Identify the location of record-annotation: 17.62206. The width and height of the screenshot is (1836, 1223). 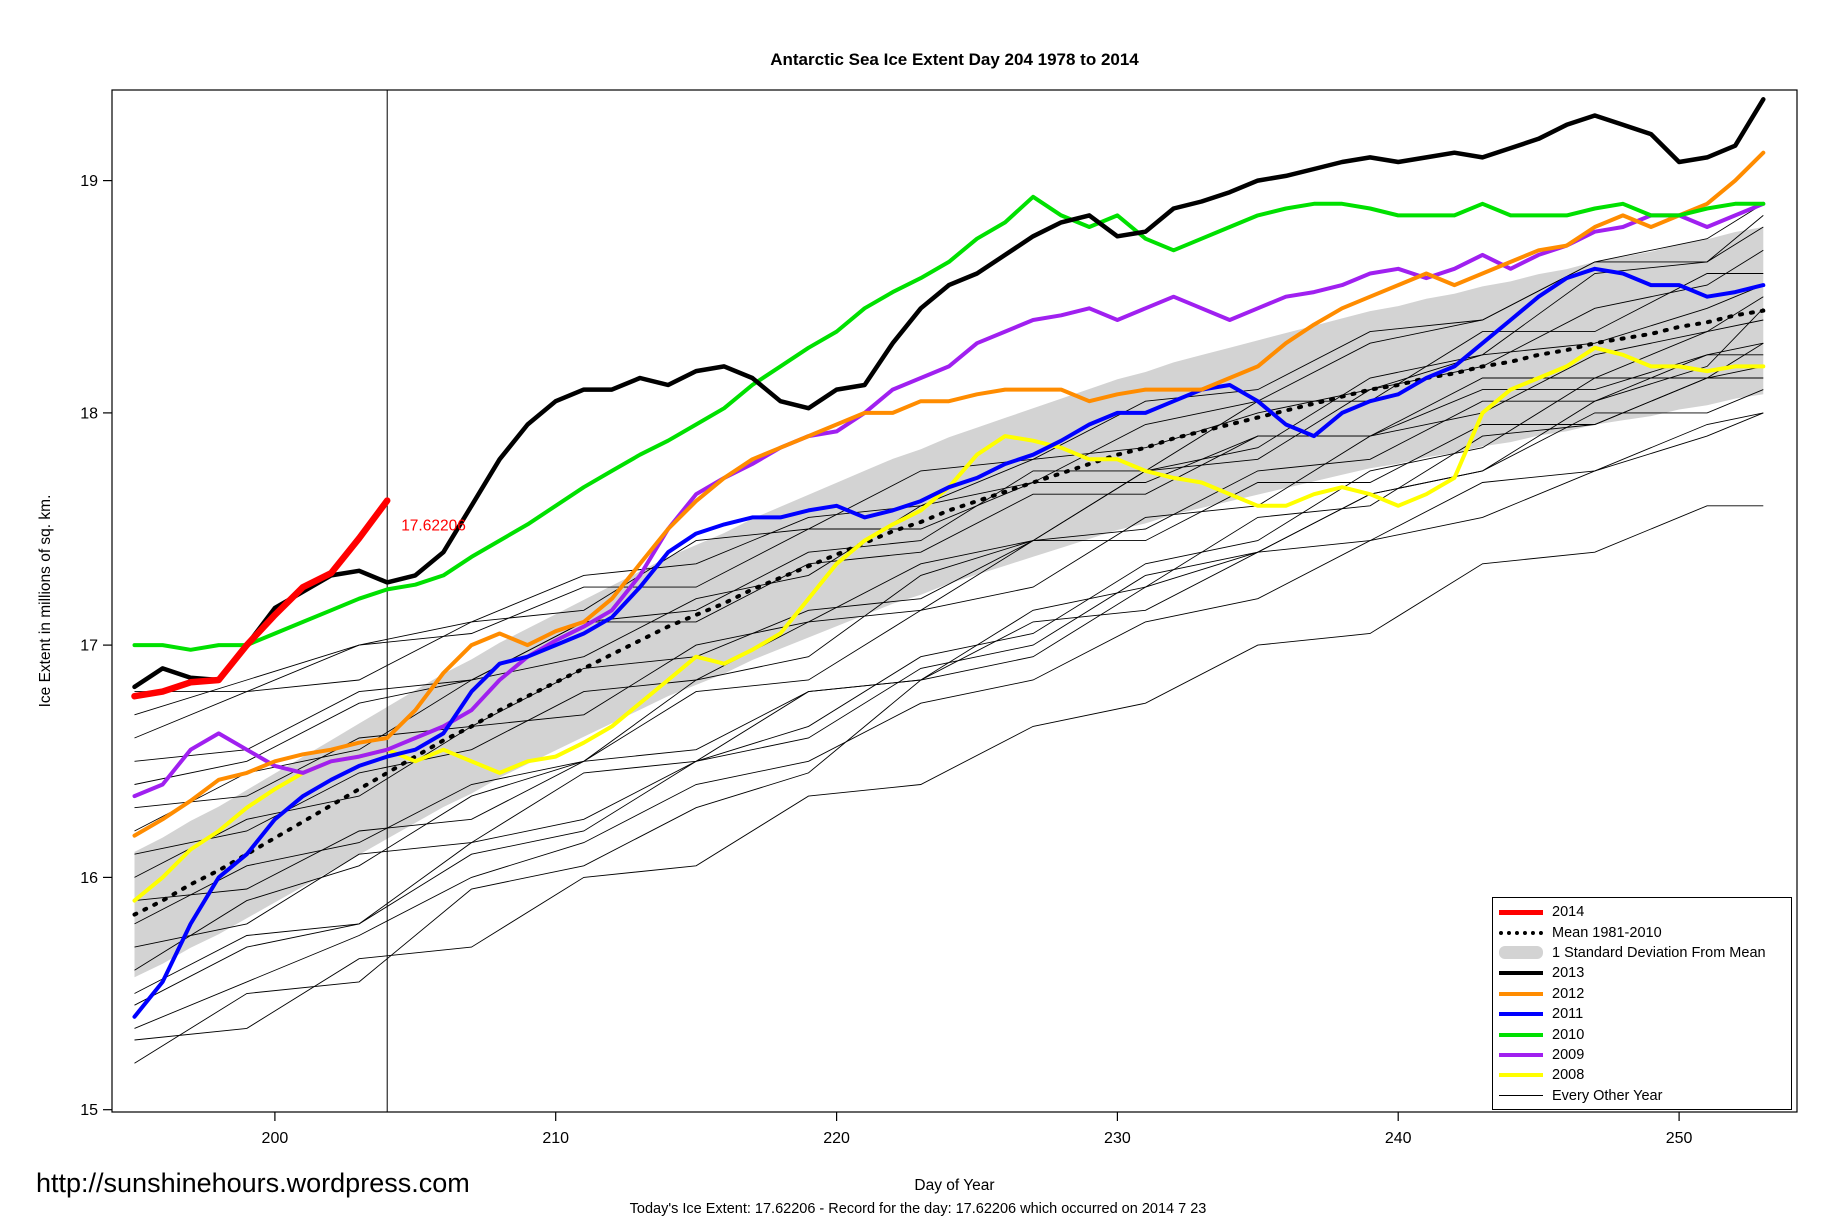
(433, 526).